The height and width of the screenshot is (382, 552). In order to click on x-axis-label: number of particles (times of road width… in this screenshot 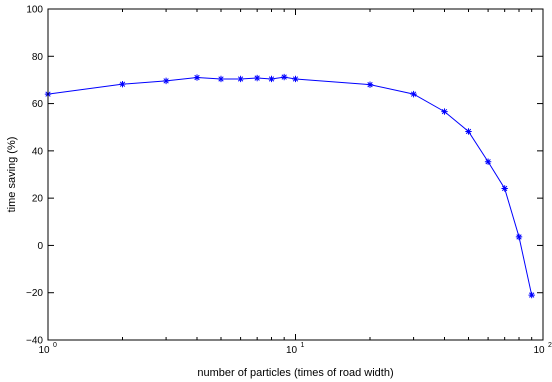, I will do `click(295, 373)`.